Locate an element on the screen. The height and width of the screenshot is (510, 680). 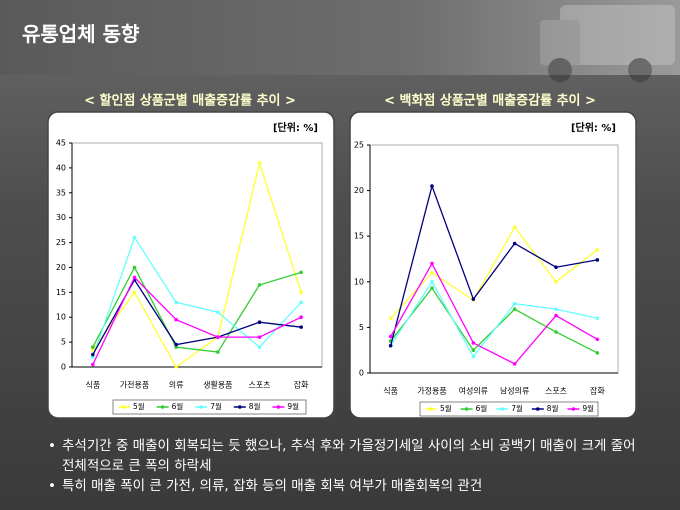
x-tick-label: 남성의류 is located at coordinates (514, 391).